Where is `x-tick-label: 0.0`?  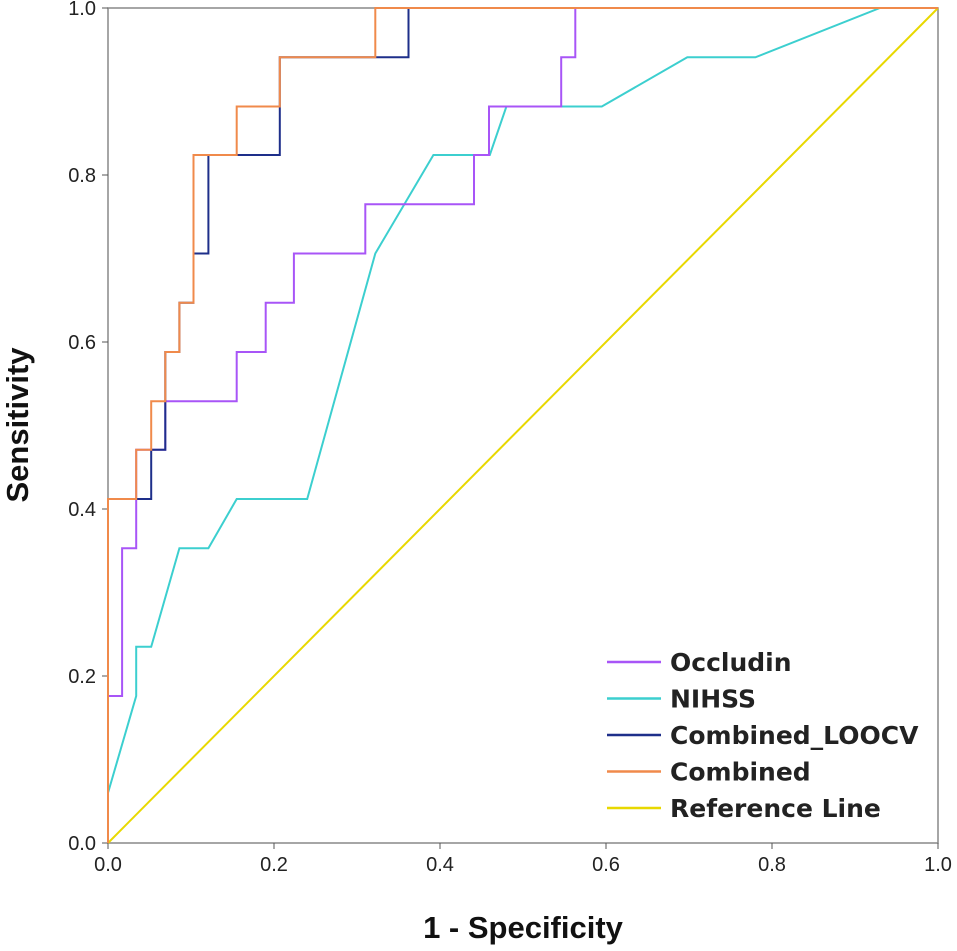
x-tick-label: 0.0 is located at coordinates (108, 865).